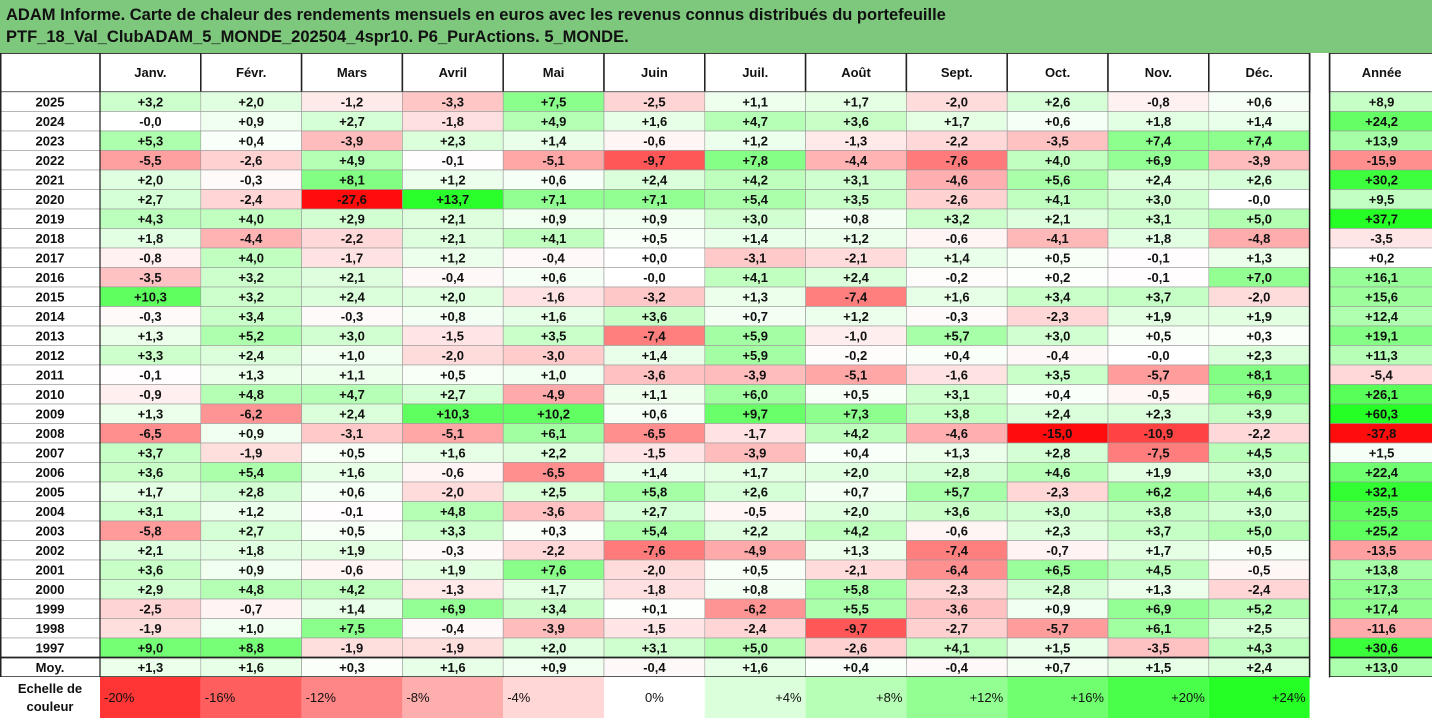 This screenshot has width=1432, height=718. What do you see at coordinates (1381, 491) in the screenshot?
I see `year-value-2005: +32,1` at bounding box center [1381, 491].